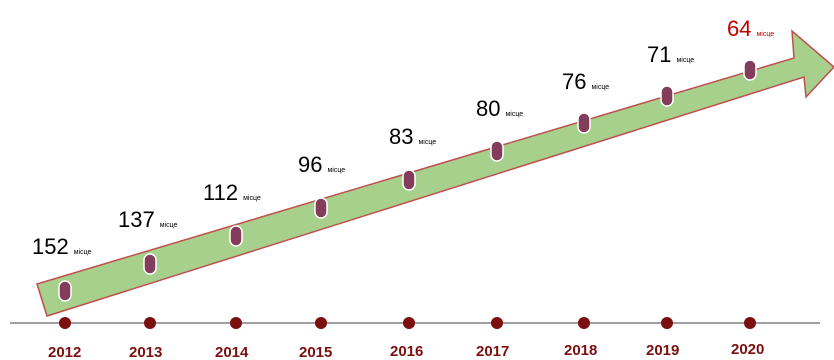 The width and height of the screenshot is (834, 360). I want to click on rank-value-2015: 96, so click(310, 164).